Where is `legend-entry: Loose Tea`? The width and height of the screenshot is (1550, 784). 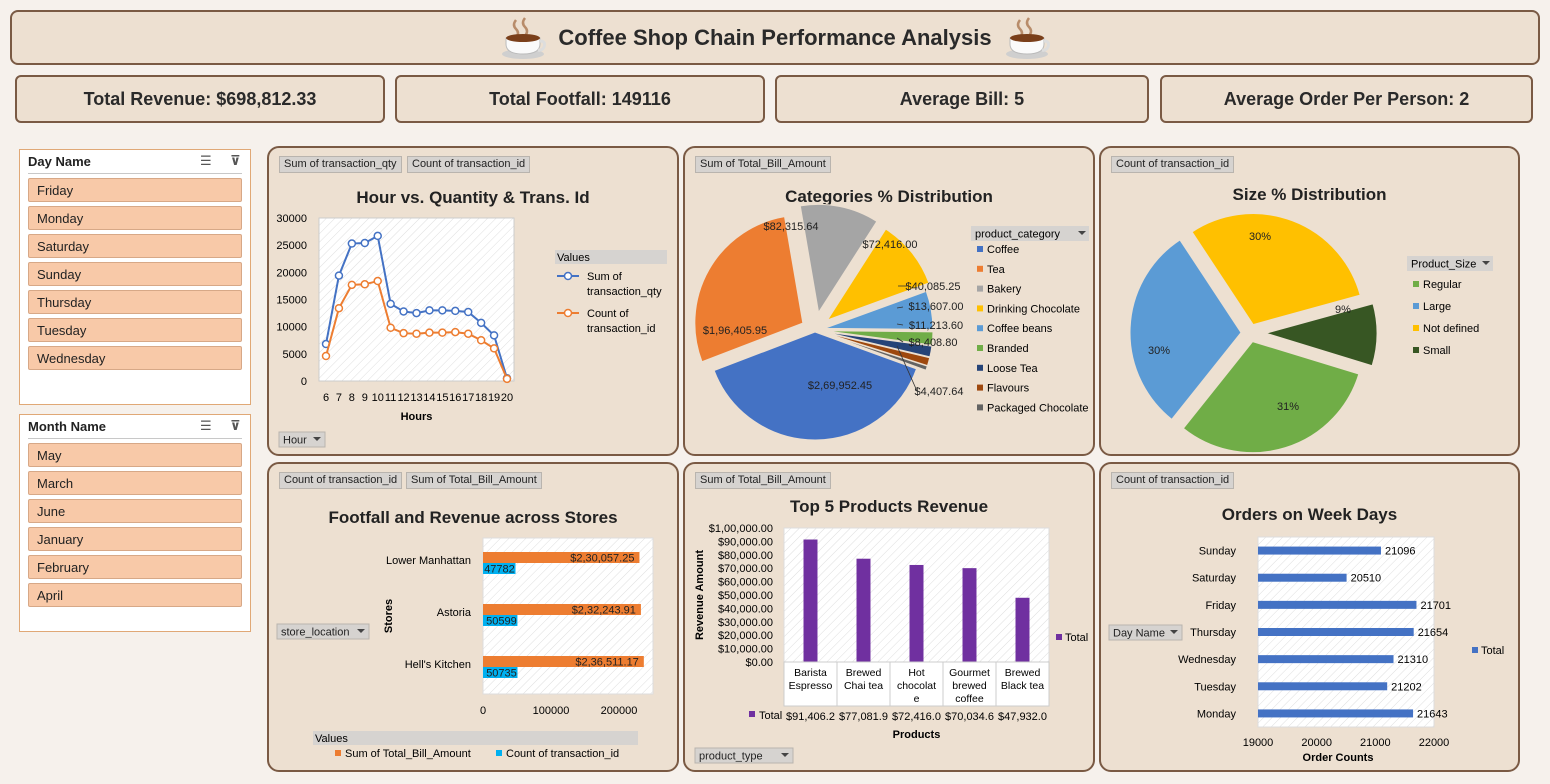
legend-entry: Loose Tea is located at coordinates (1012, 369).